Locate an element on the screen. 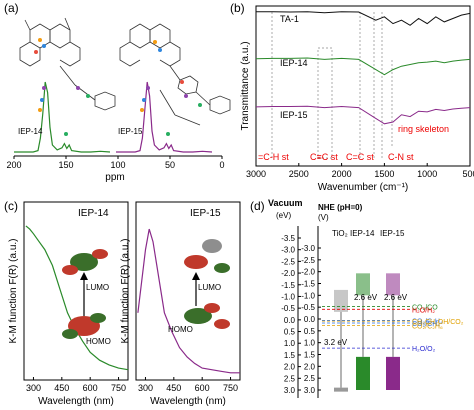  vacuum-tick-label: -1.5 is located at coordinates (288, 285).